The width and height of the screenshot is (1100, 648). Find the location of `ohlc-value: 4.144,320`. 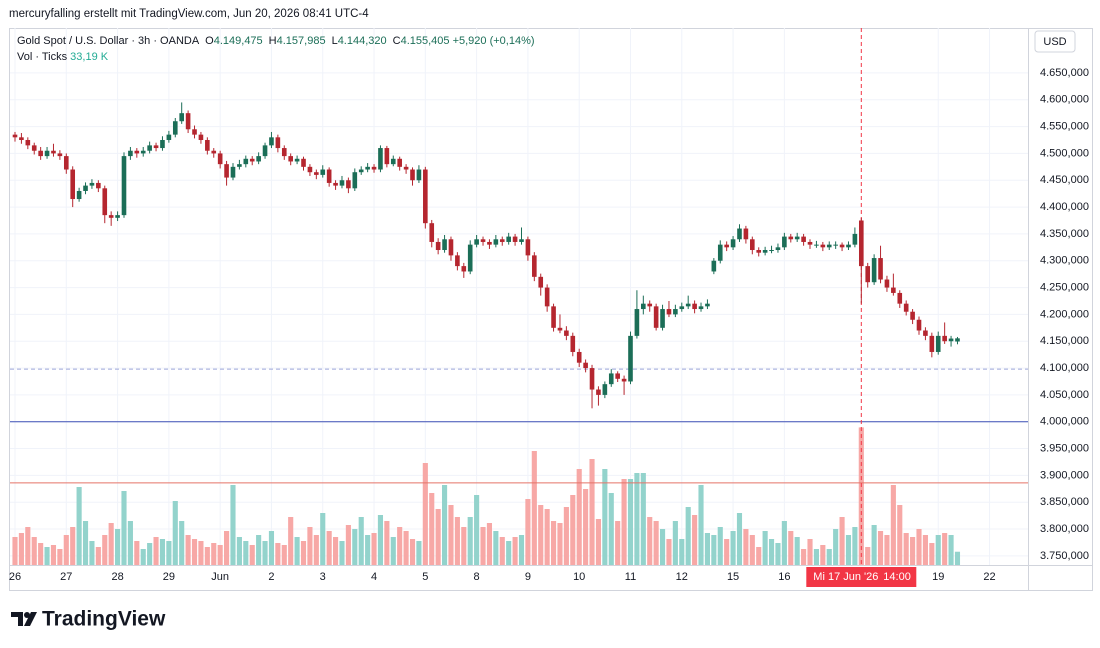

ohlc-value: 4.144,320 is located at coordinates (362, 41).